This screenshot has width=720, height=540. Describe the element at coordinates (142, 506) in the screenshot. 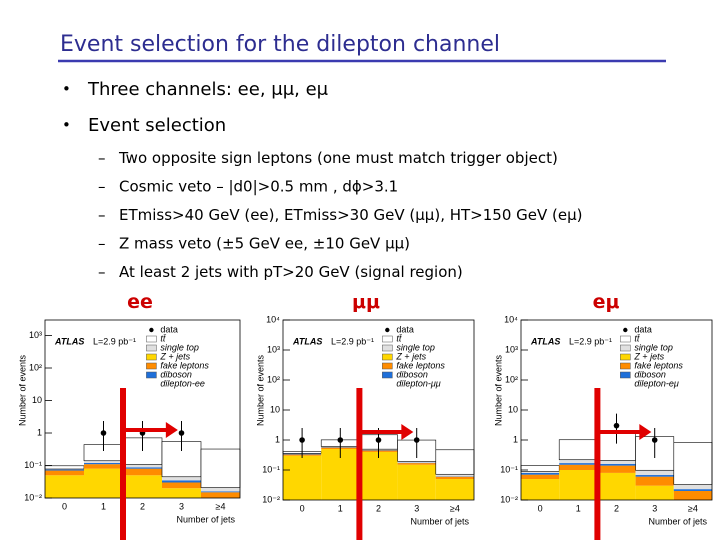

I see `x-tick-label: 2` at that location.